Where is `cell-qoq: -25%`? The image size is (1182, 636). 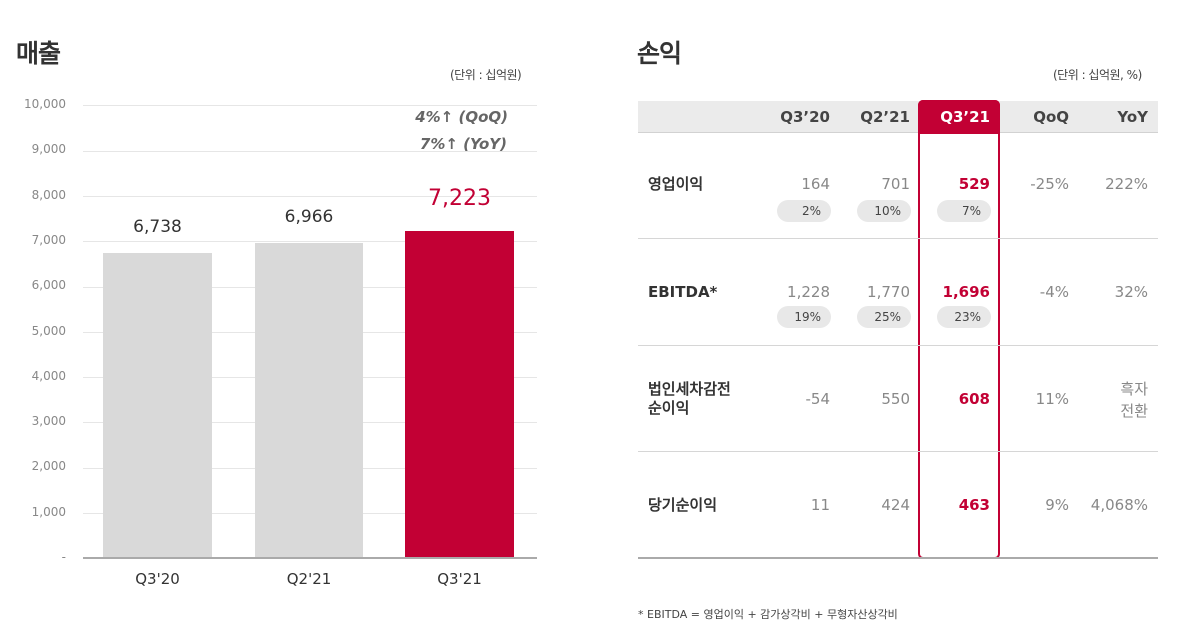 cell-qoq: -25% is located at coordinates (1049, 184).